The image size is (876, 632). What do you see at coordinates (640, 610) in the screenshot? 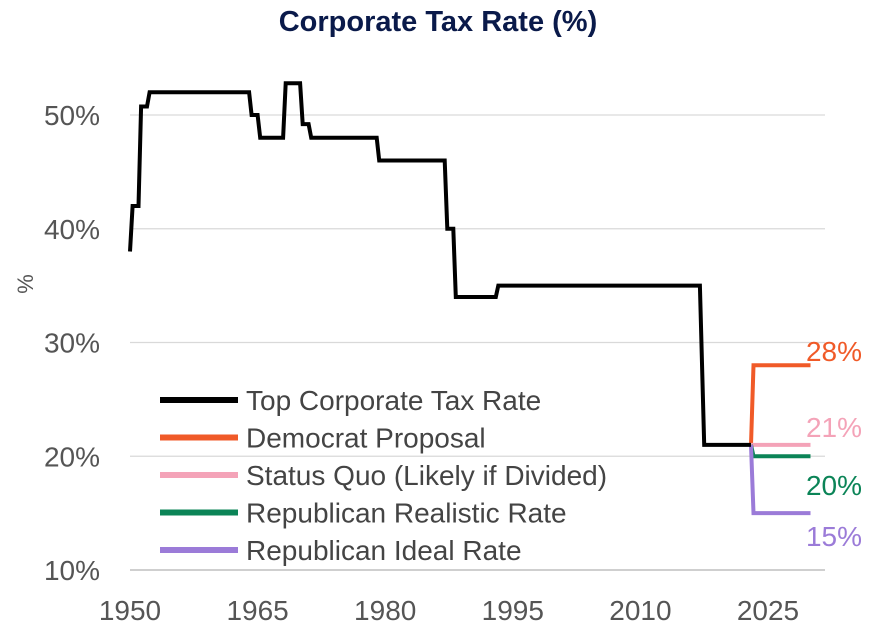
I see `x-tick-label: 2010` at bounding box center [640, 610].